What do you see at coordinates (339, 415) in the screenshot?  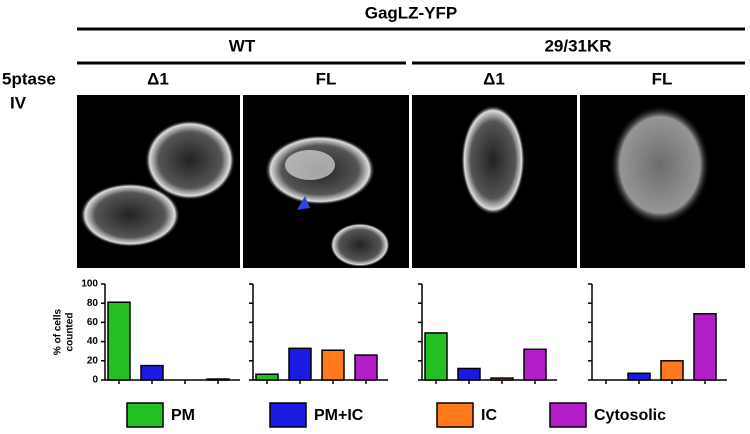 I see `legend-label: PM+IC` at bounding box center [339, 415].